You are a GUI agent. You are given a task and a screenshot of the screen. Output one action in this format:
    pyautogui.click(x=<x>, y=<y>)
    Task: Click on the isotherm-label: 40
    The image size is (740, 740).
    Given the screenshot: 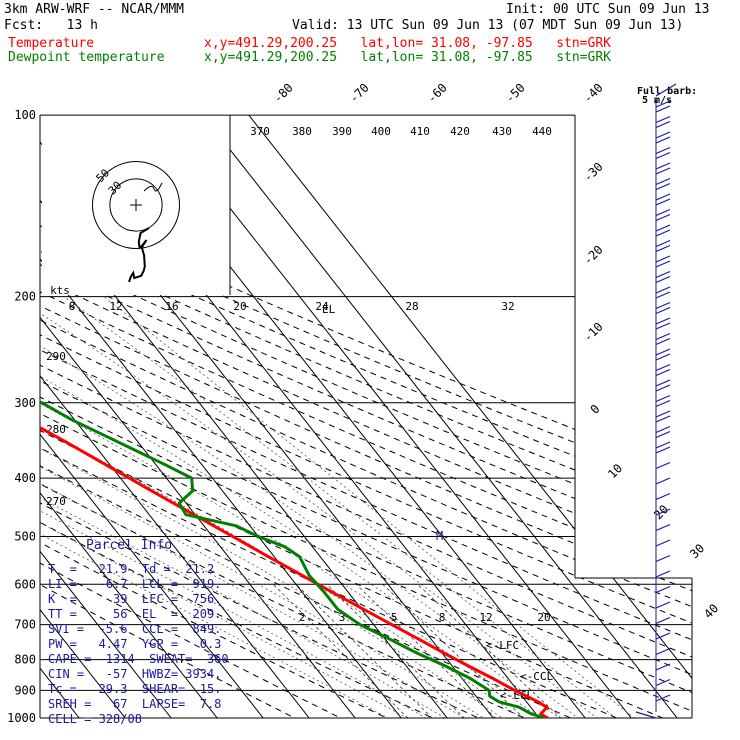 What is the action you would take?
    pyautogui.click(x=711, y=611)
    